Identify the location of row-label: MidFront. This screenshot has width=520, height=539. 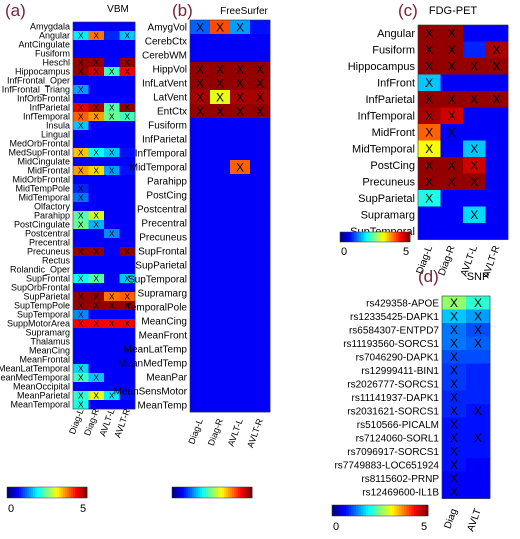
(393, 133).